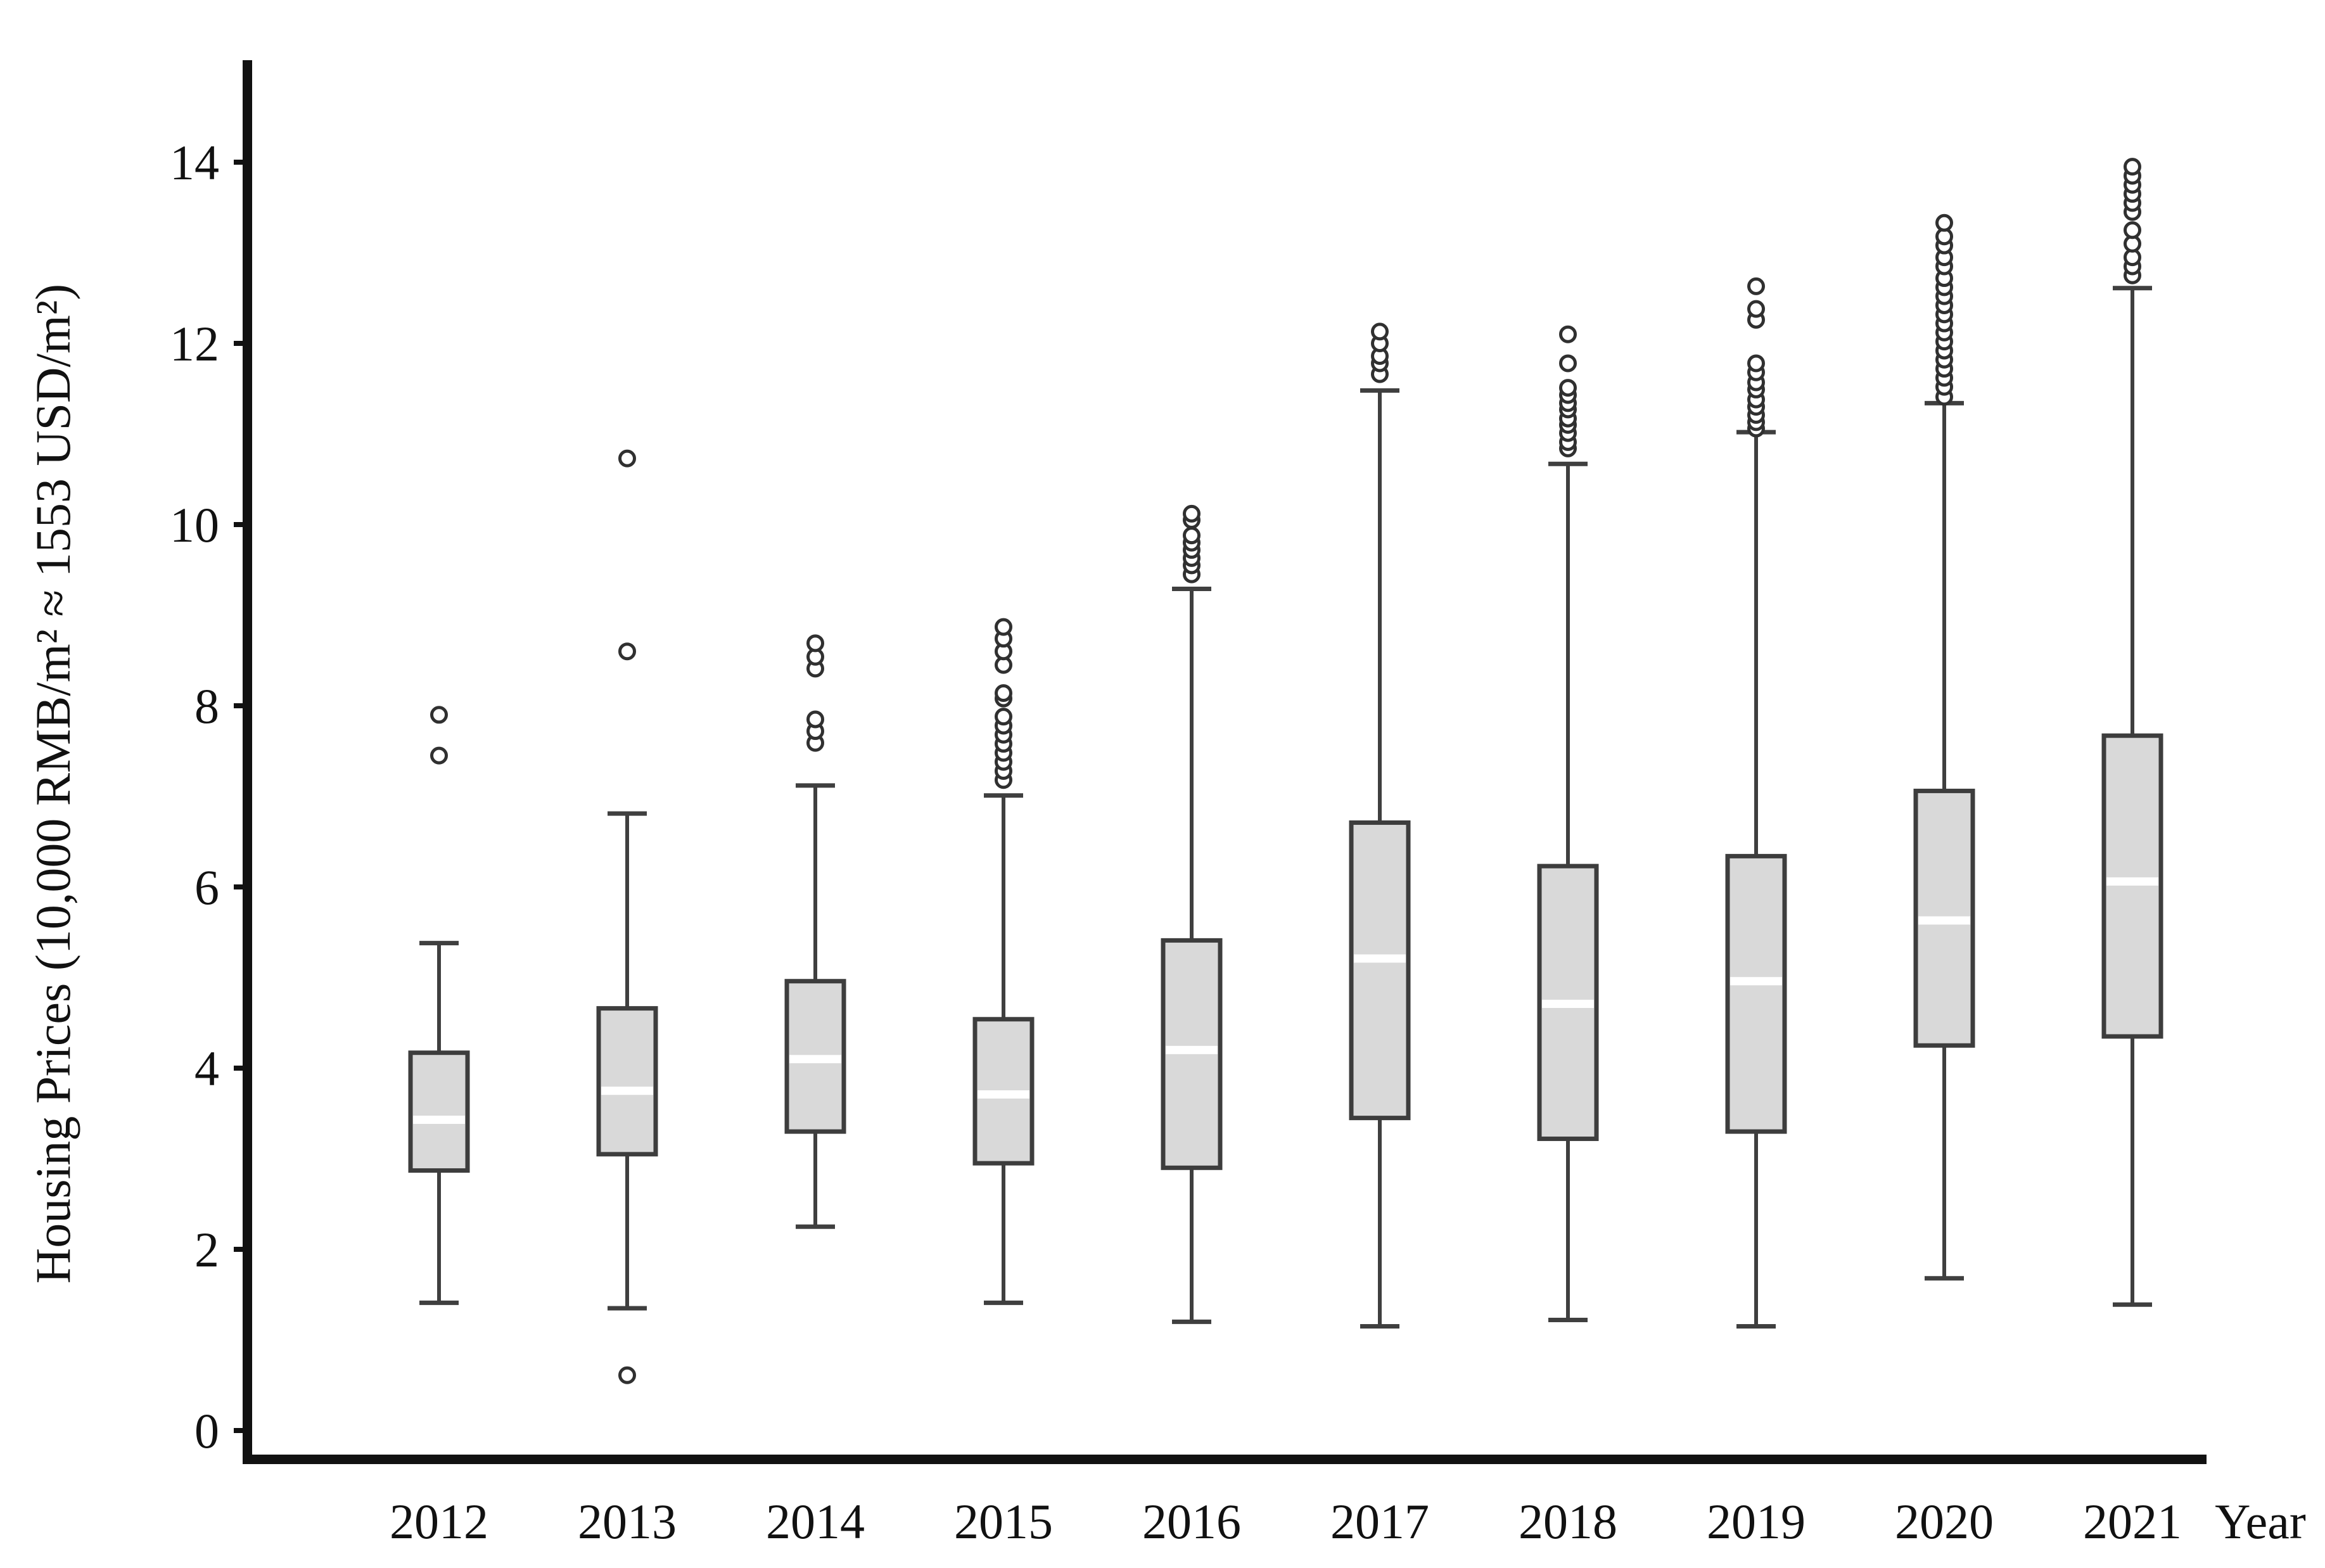 Image resolution: width=2325 pixels, height=1568 pixels. Describe the element at coordinates (195, 524) in the screenshot. I see `y-tick-label: 10` at that location.